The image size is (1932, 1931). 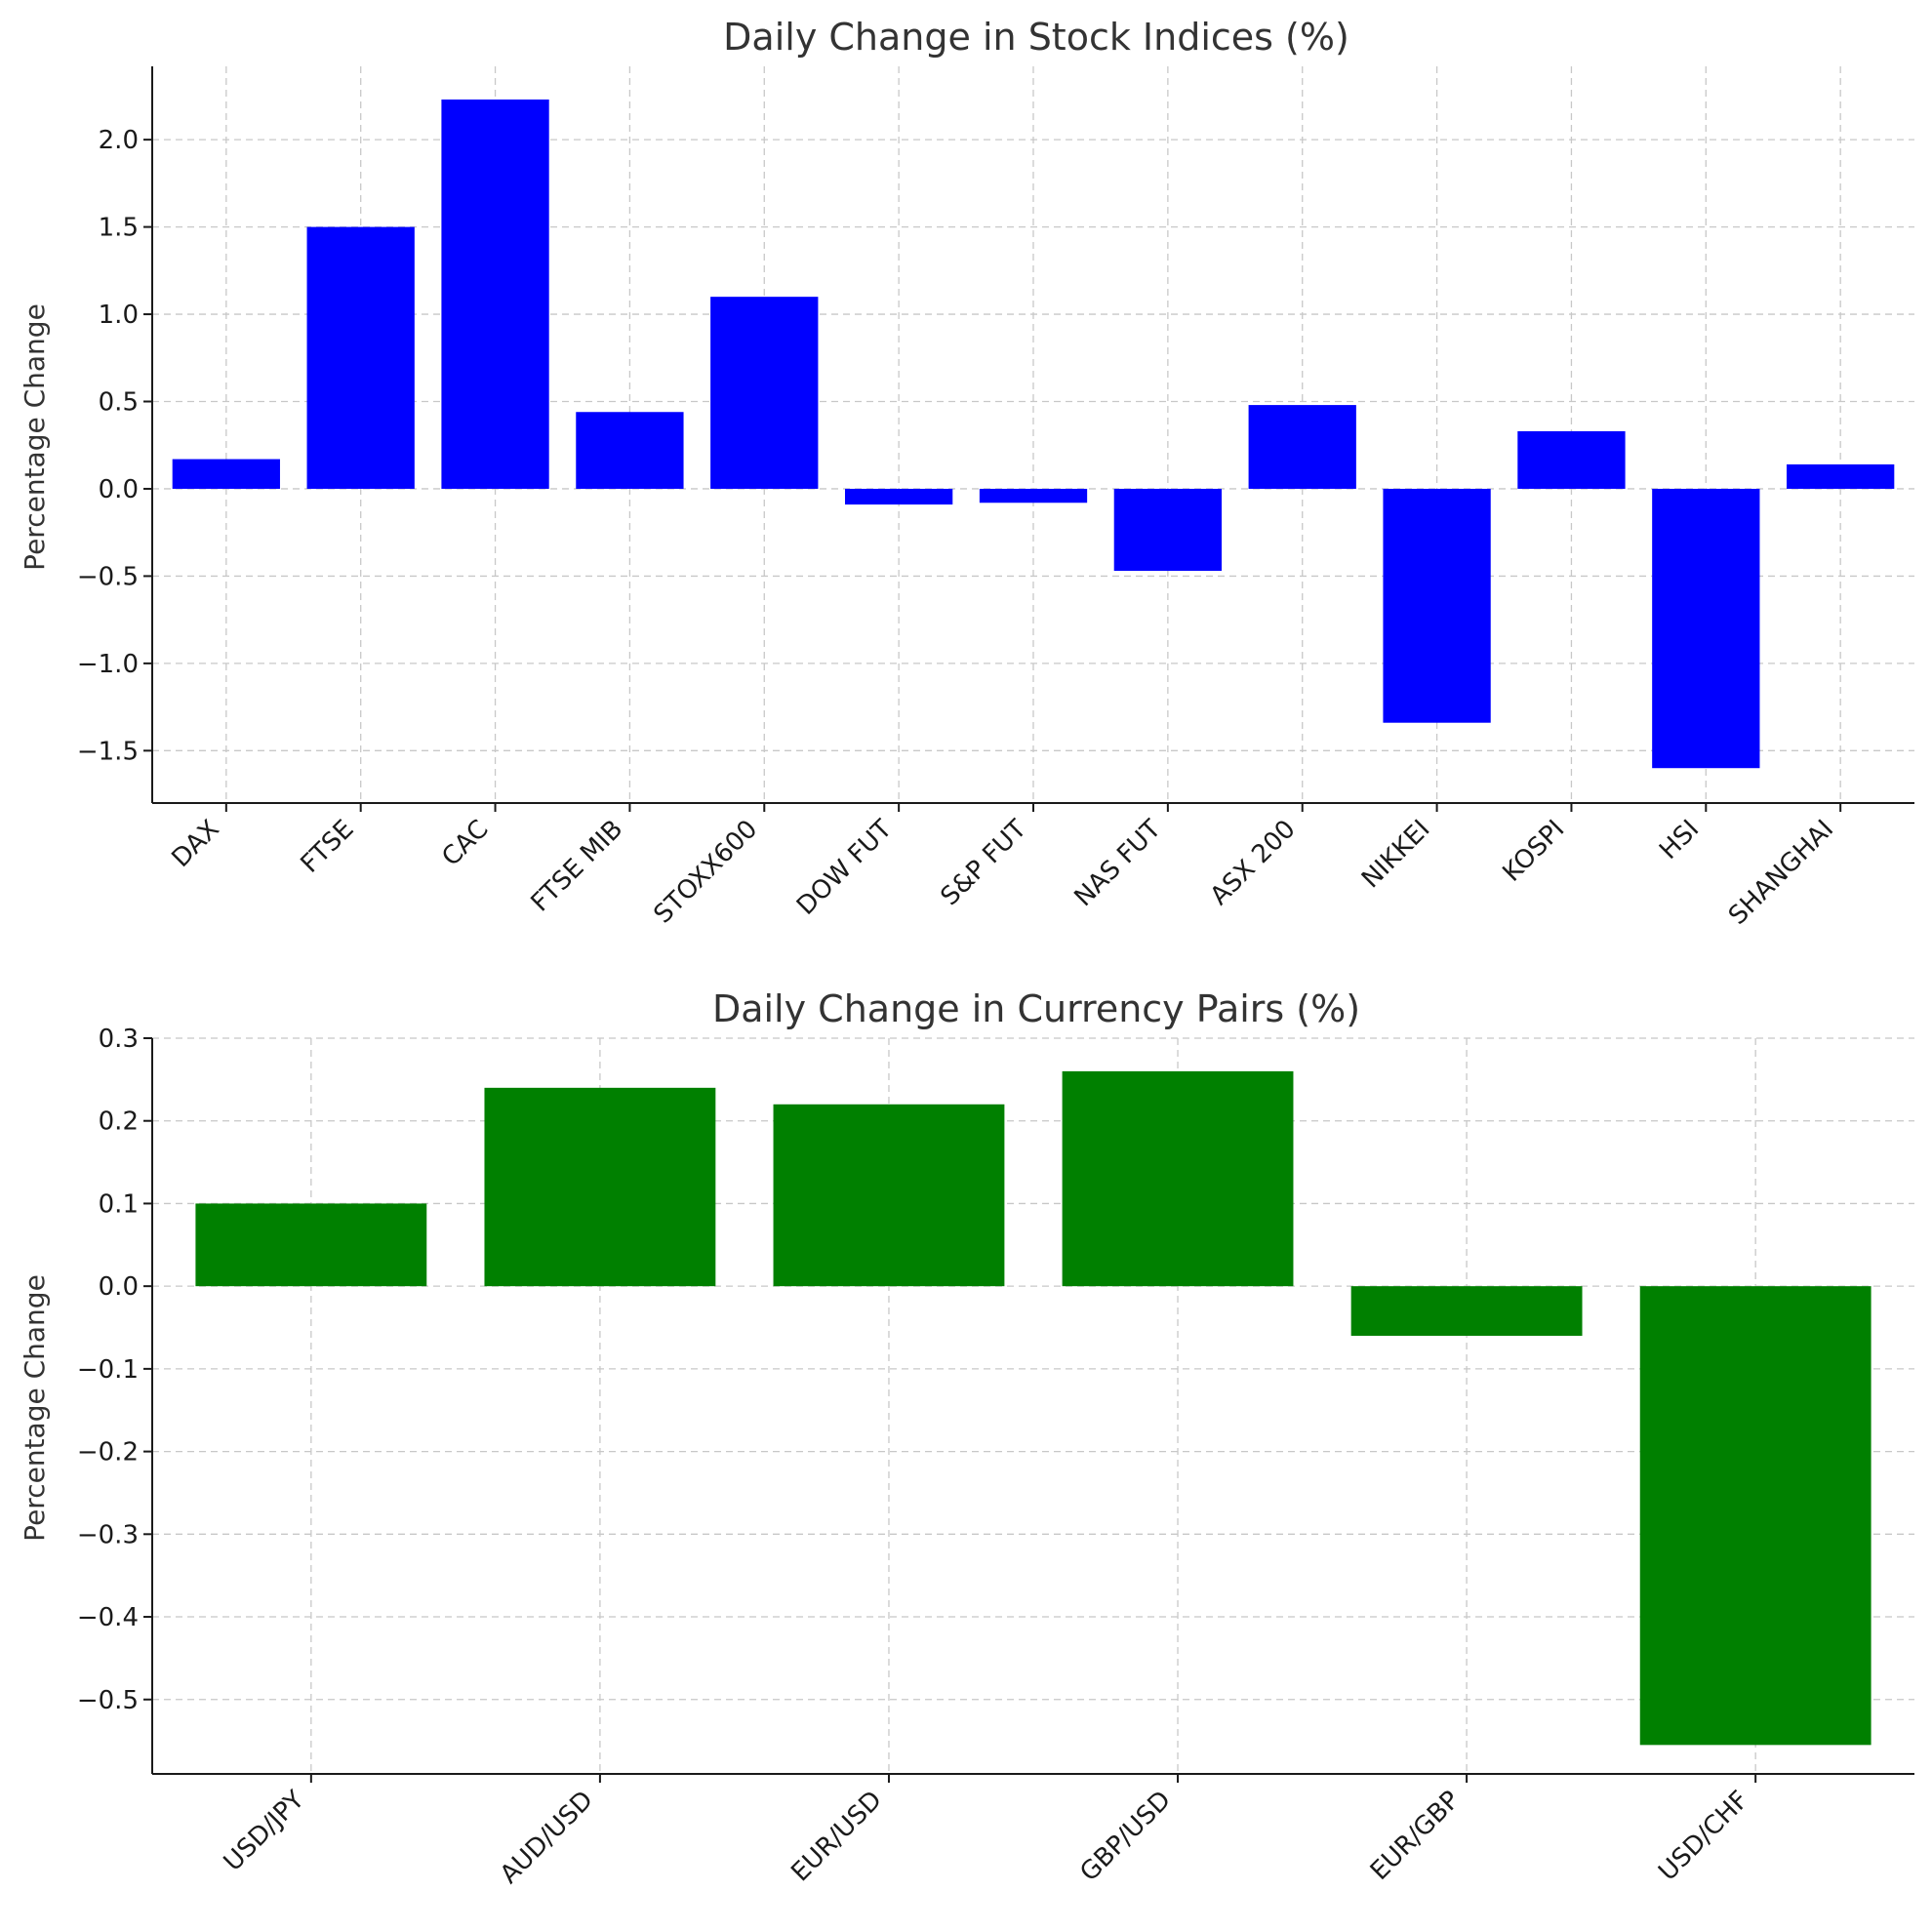 What do you see at coordinates (1253, 863) in the screenshot?
I see `x-tick-label: ASX 200` at bounding box center [1253, 863].